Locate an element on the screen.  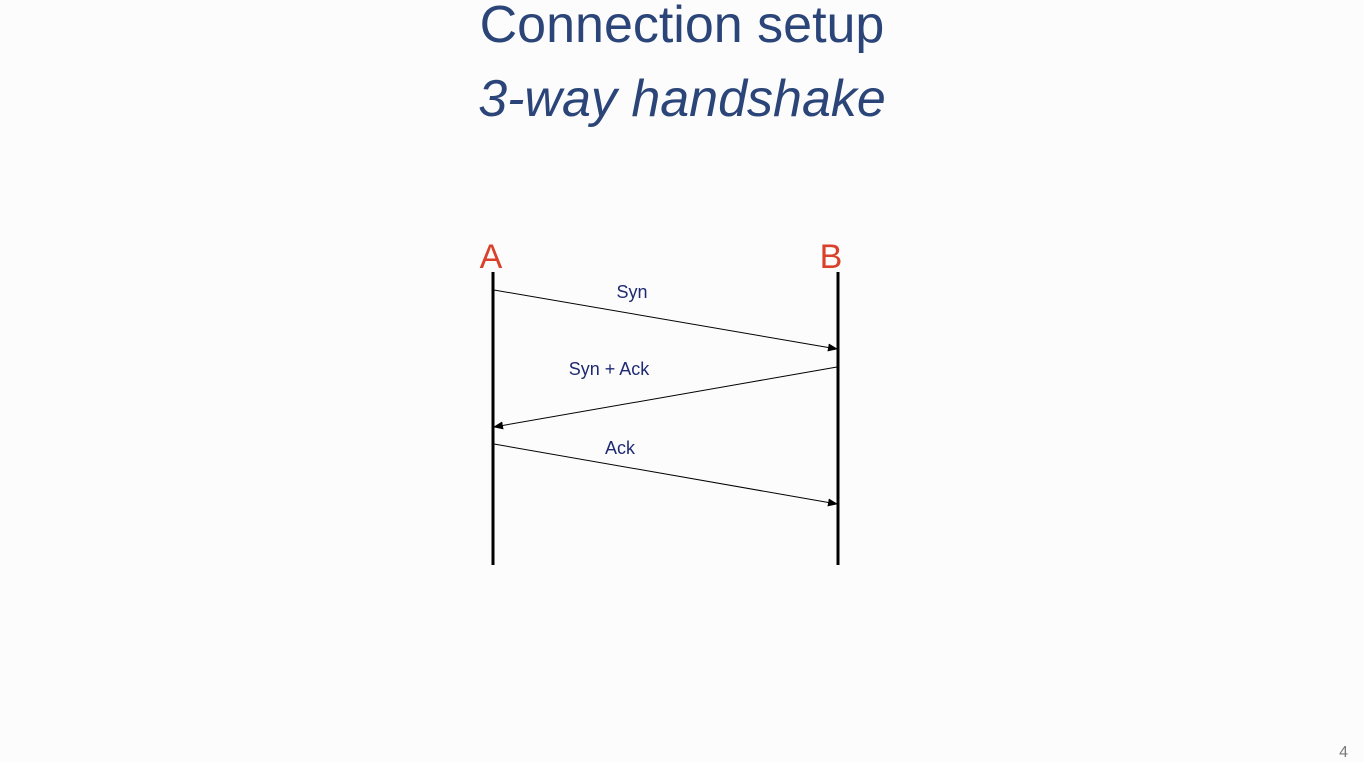
slide-subtitle: 3-way handshake is located at coordinates (682, 99).